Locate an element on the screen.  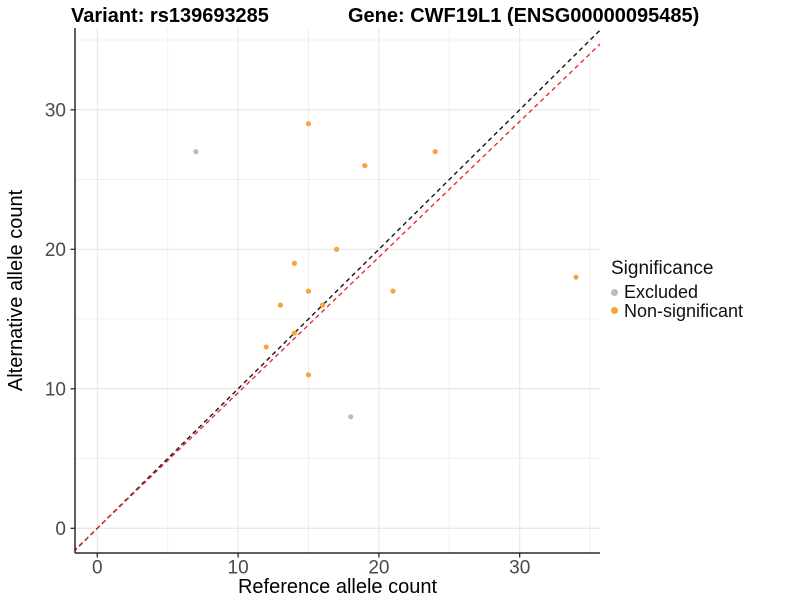
y-tick-label: 10 is located at coordinates (55, 389).